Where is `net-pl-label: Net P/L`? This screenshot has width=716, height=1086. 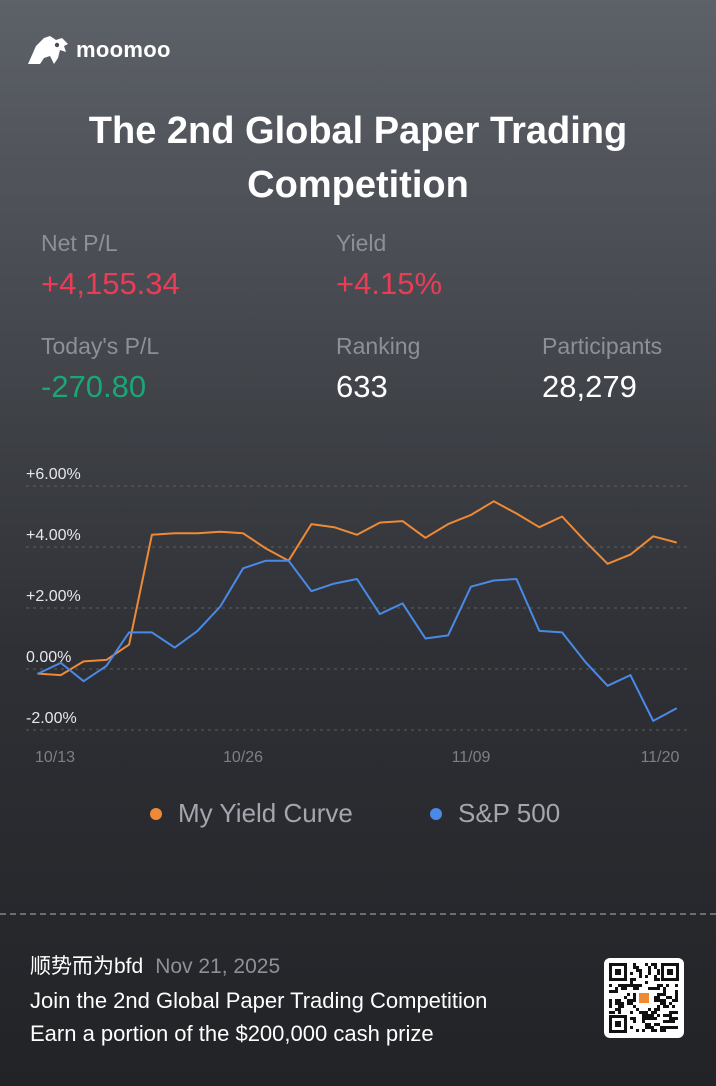
net-pl-label: Net P/L is located at coordinates (79, 243).